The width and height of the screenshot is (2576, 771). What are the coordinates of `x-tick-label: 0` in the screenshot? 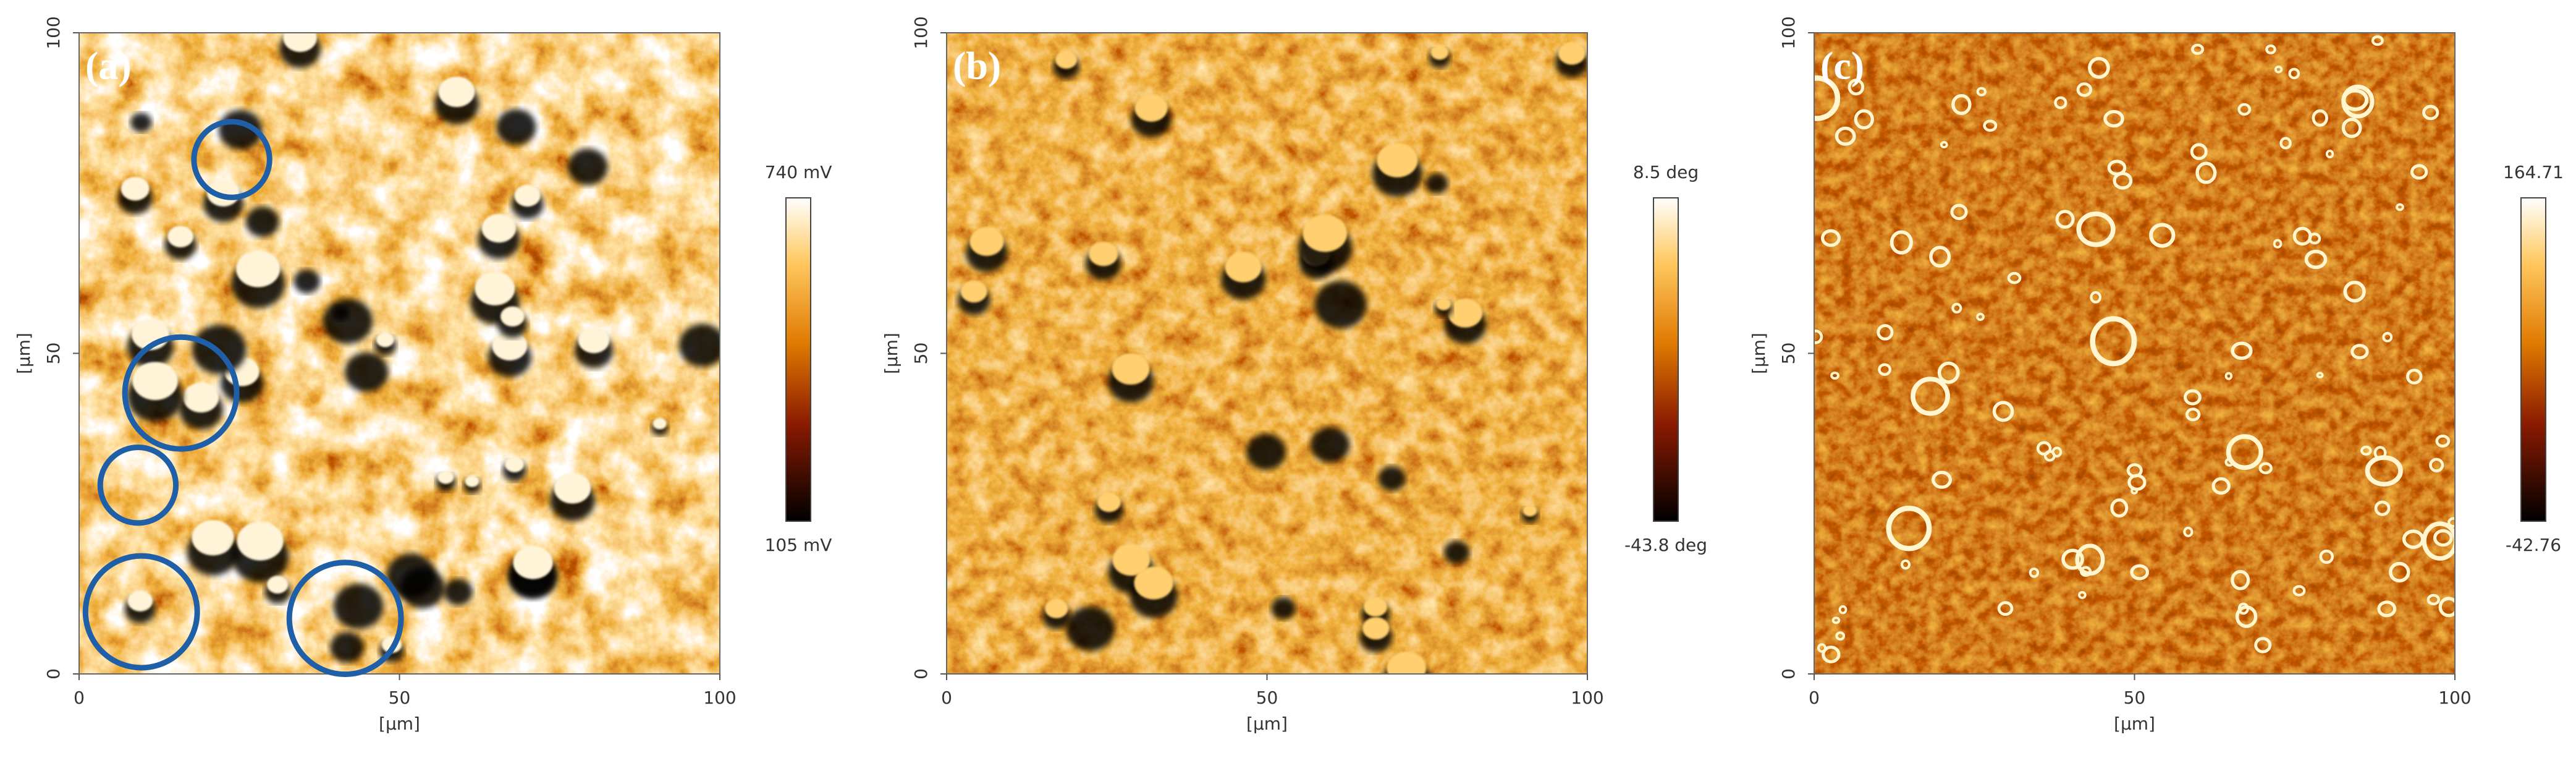 It's located at (946, 698).